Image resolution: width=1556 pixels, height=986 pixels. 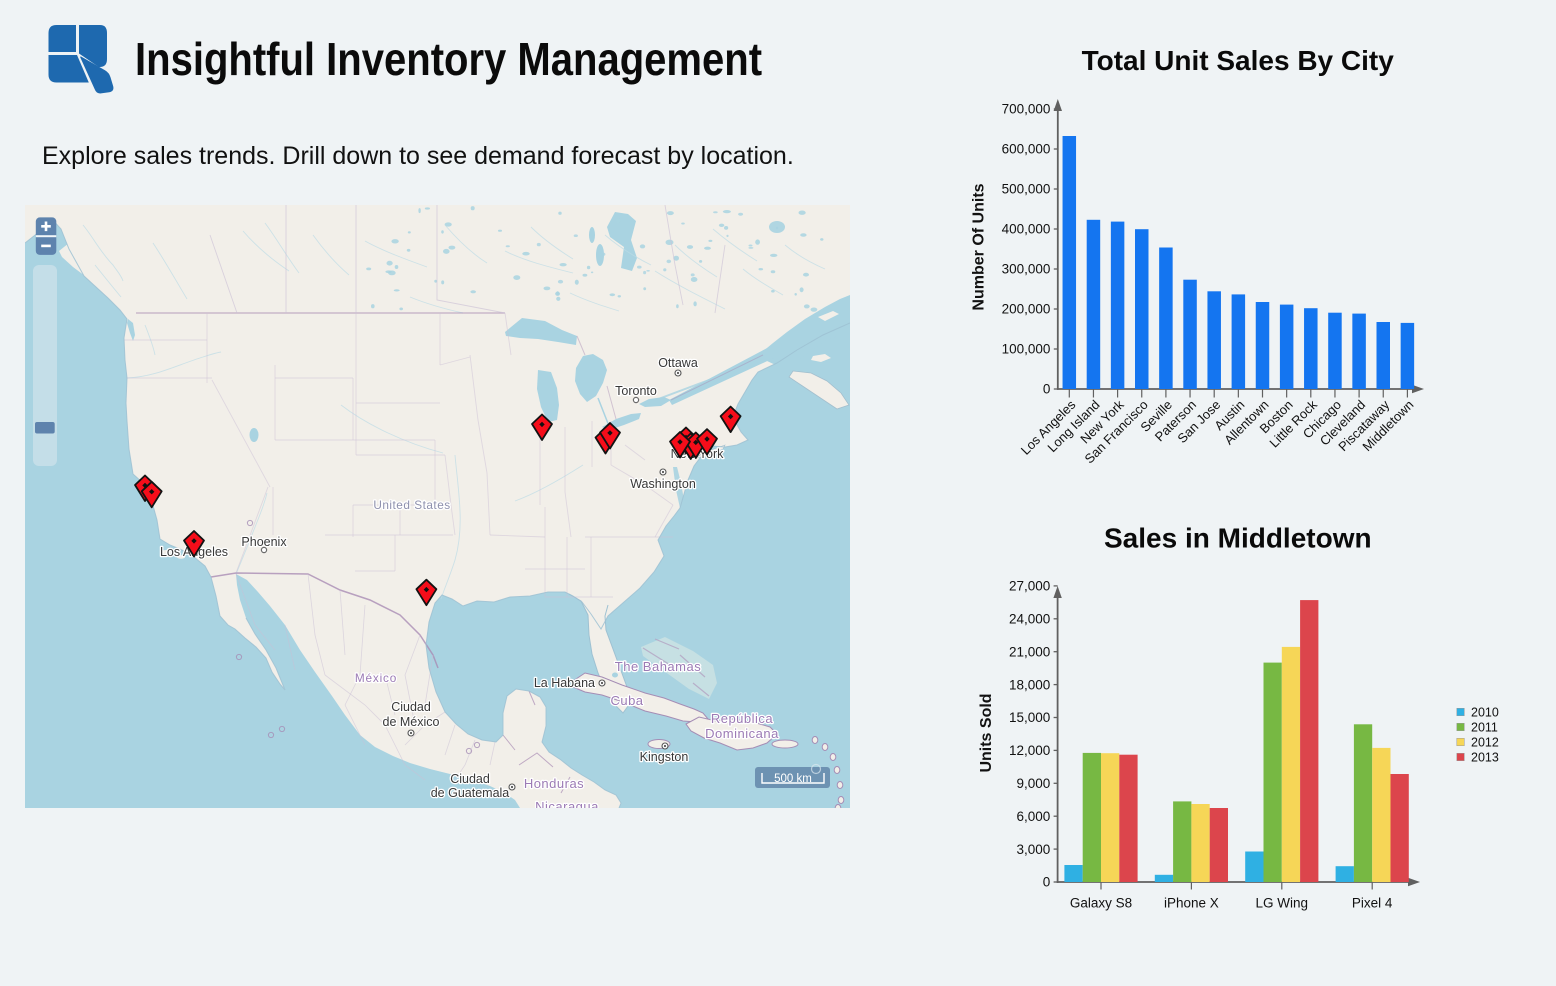 What do you see at coordinates (1101, 903) in the screenshot?
I see `svg-text: Galaxy S8` at bounding box center [1101, 903].